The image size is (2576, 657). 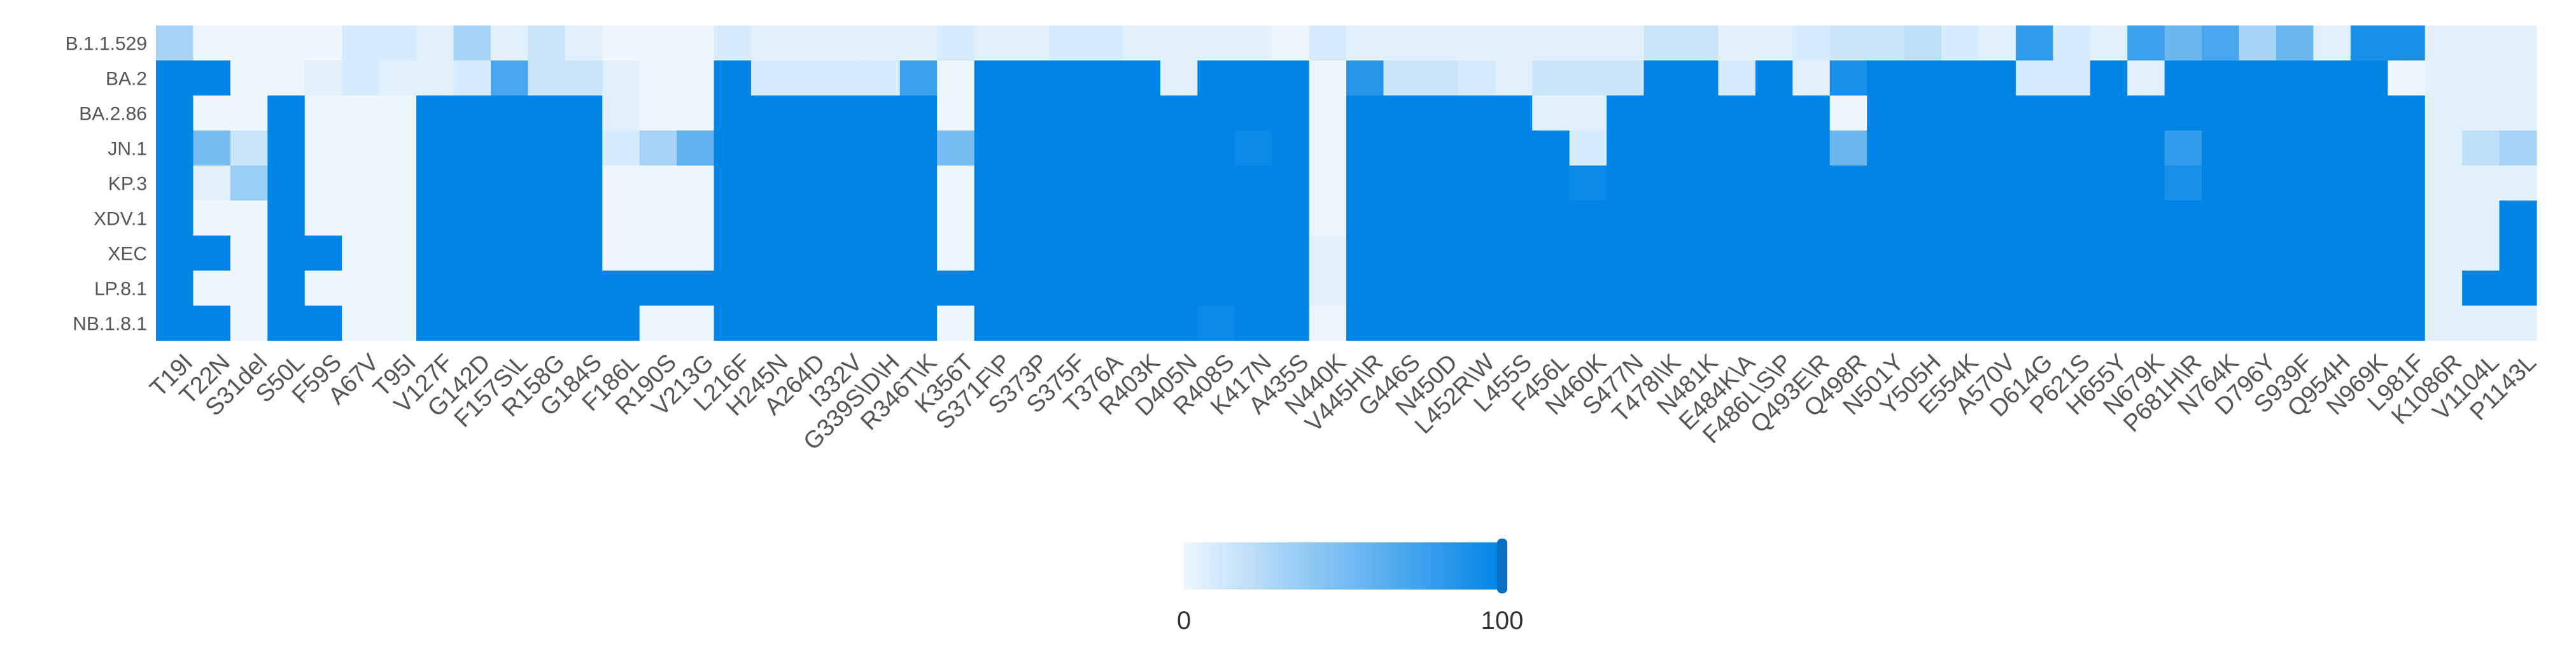 What do you see at coordinates (1502, 566) in the screenshot?
I see `legend-range-handle` at bounding box center [1502, 566].